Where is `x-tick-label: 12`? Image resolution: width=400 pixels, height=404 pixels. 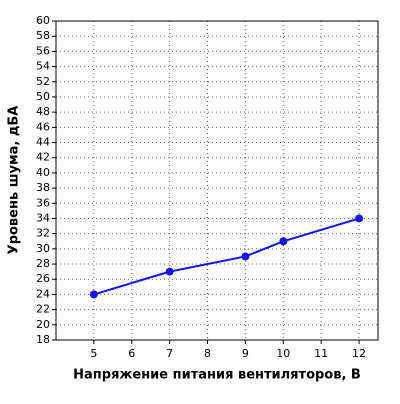 x-tick-label: 12 is located at coordinates (359, 353).